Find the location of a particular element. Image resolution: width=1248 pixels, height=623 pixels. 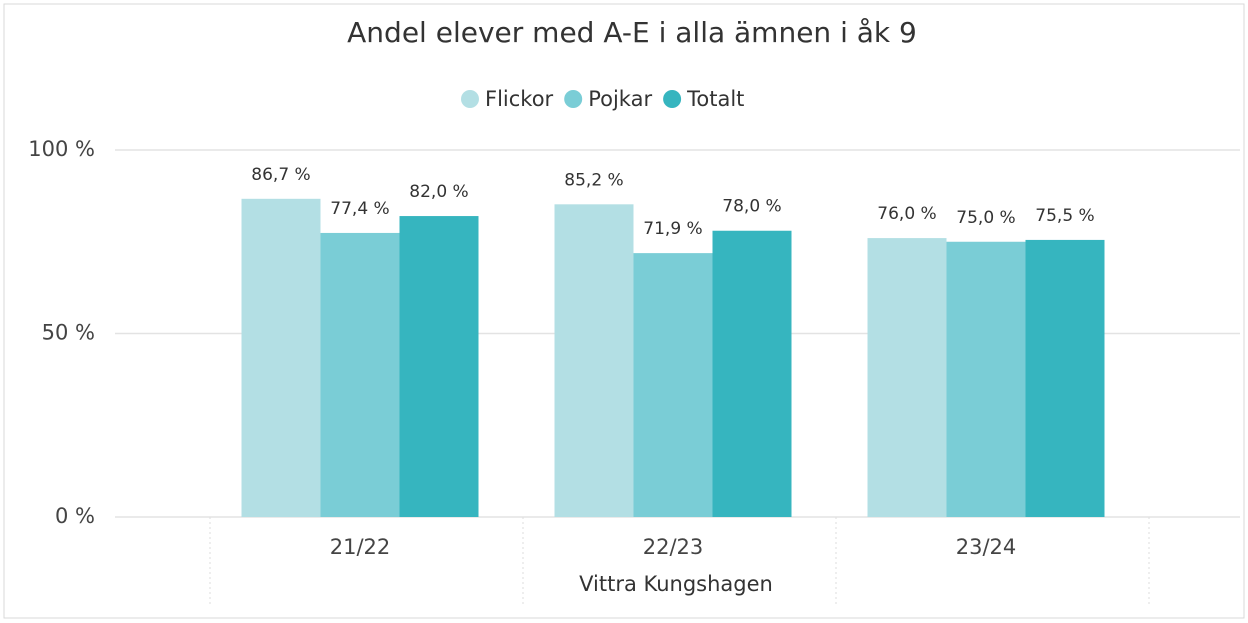

data-label: 71,9 % is located at coordinates (672, 229).